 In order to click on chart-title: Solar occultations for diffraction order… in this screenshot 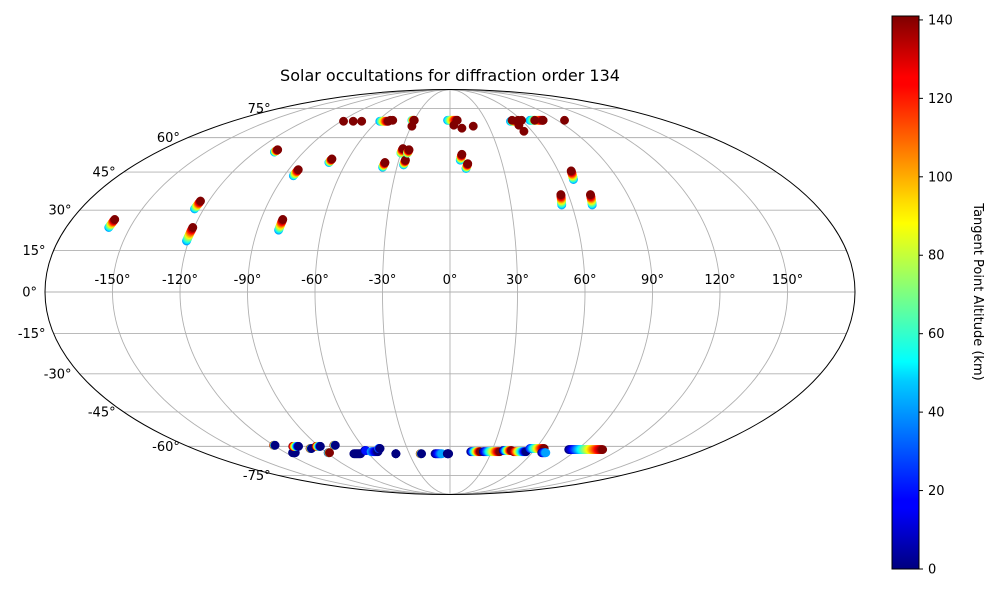, I will do `click(450, 75)`.